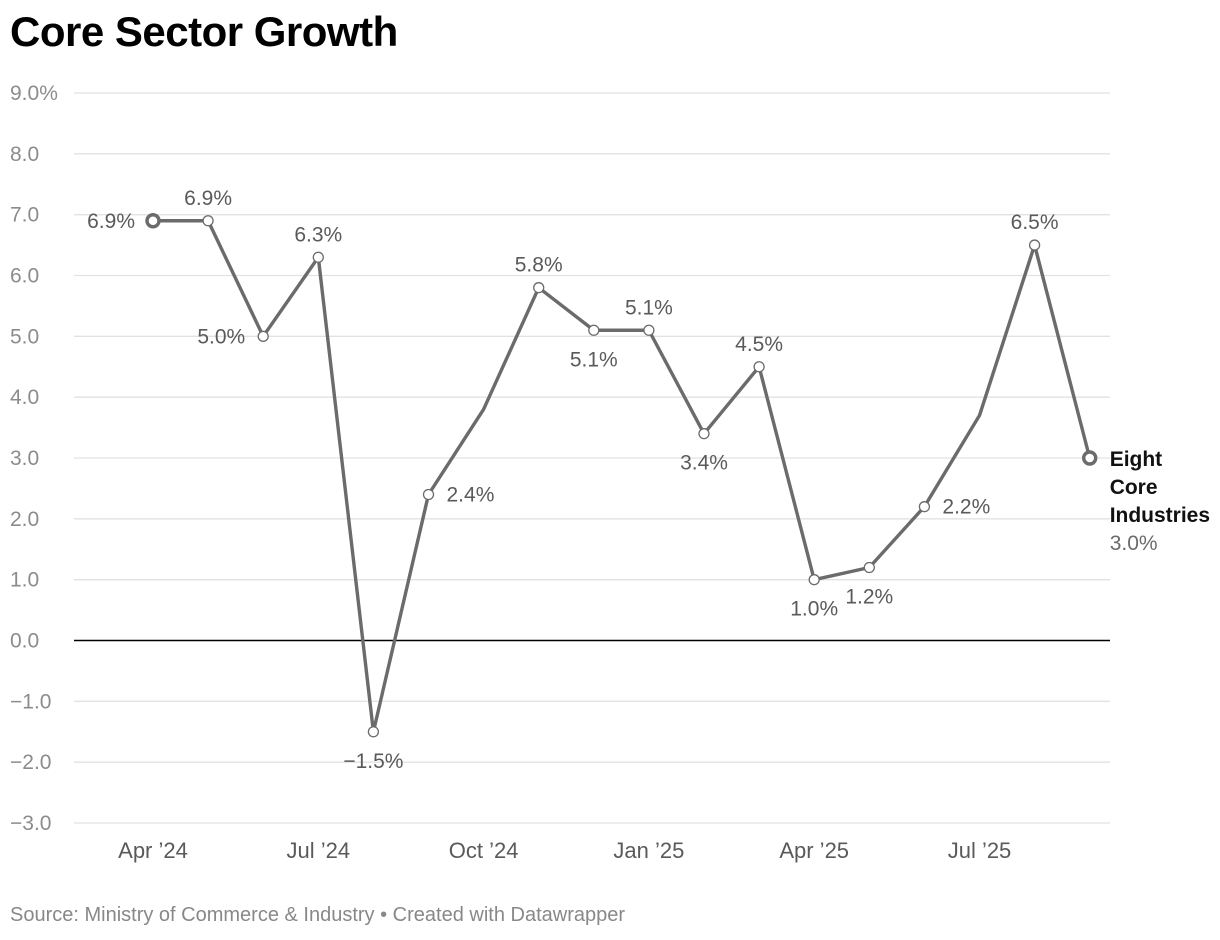 The image size is (1220, 940). What do you see at coordinates (24, 519) in the screenshot?
I see `y-tick-label: 2.0` at bounding box center [24, 519].